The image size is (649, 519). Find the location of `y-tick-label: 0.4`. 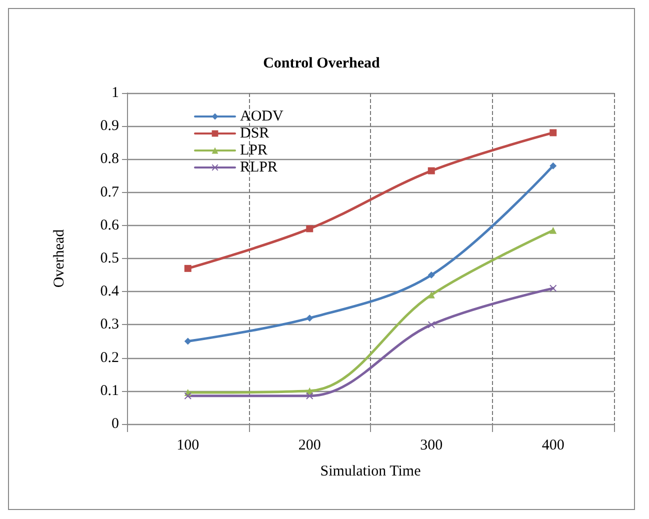

y-tick-label: 0.4 is located at coordinates (110, 292).